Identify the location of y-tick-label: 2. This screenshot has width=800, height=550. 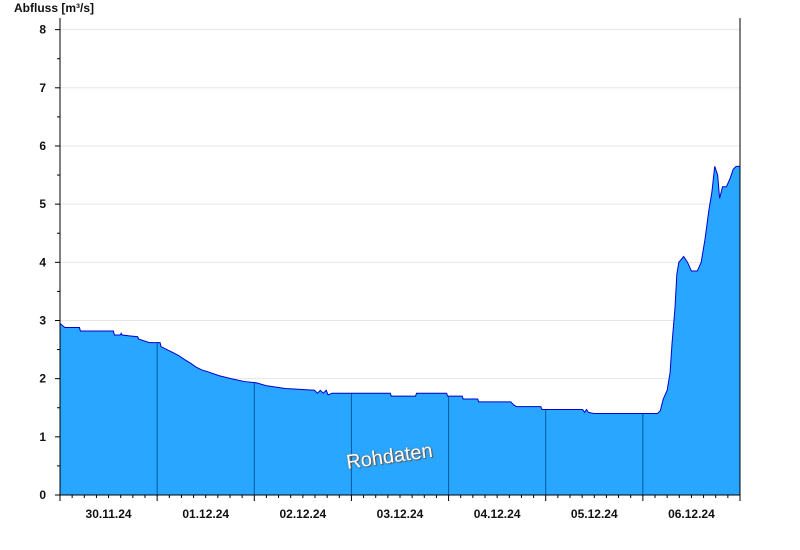
(42, 379).